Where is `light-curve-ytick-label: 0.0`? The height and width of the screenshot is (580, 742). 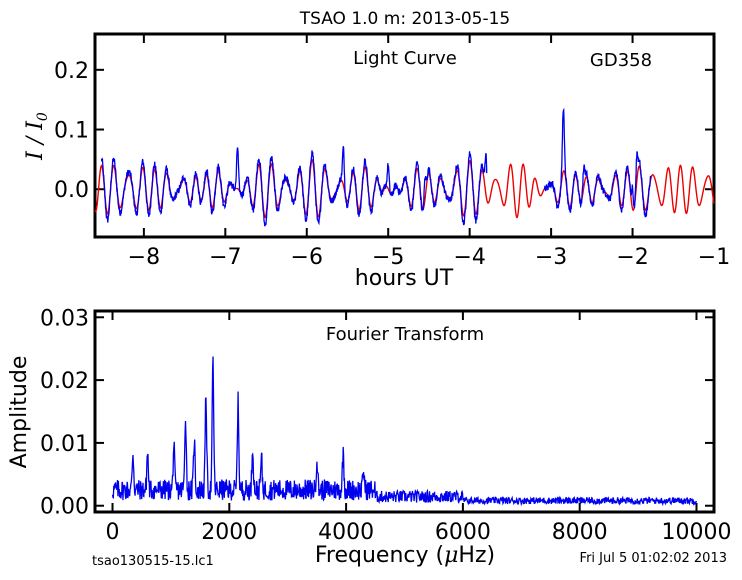 light-curve-ytick-label: 0.0 is located at coordinates (71, 190).